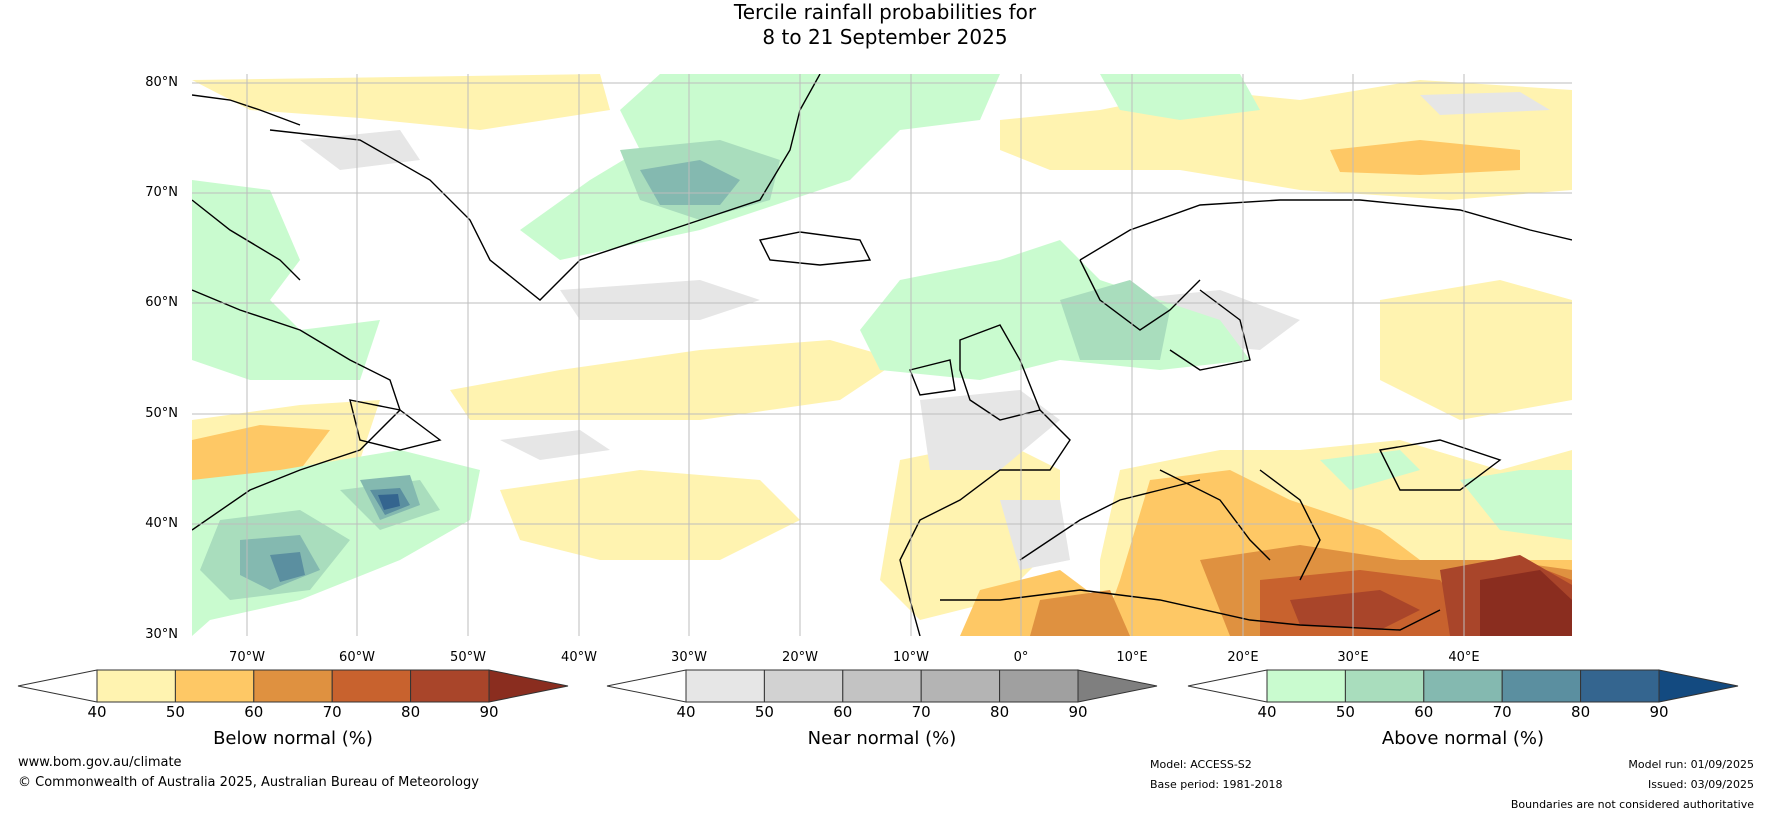 Image resolution: width=1770 pixels, height=816 pixels. I want to click on greenland-coast, so click(545, 187).